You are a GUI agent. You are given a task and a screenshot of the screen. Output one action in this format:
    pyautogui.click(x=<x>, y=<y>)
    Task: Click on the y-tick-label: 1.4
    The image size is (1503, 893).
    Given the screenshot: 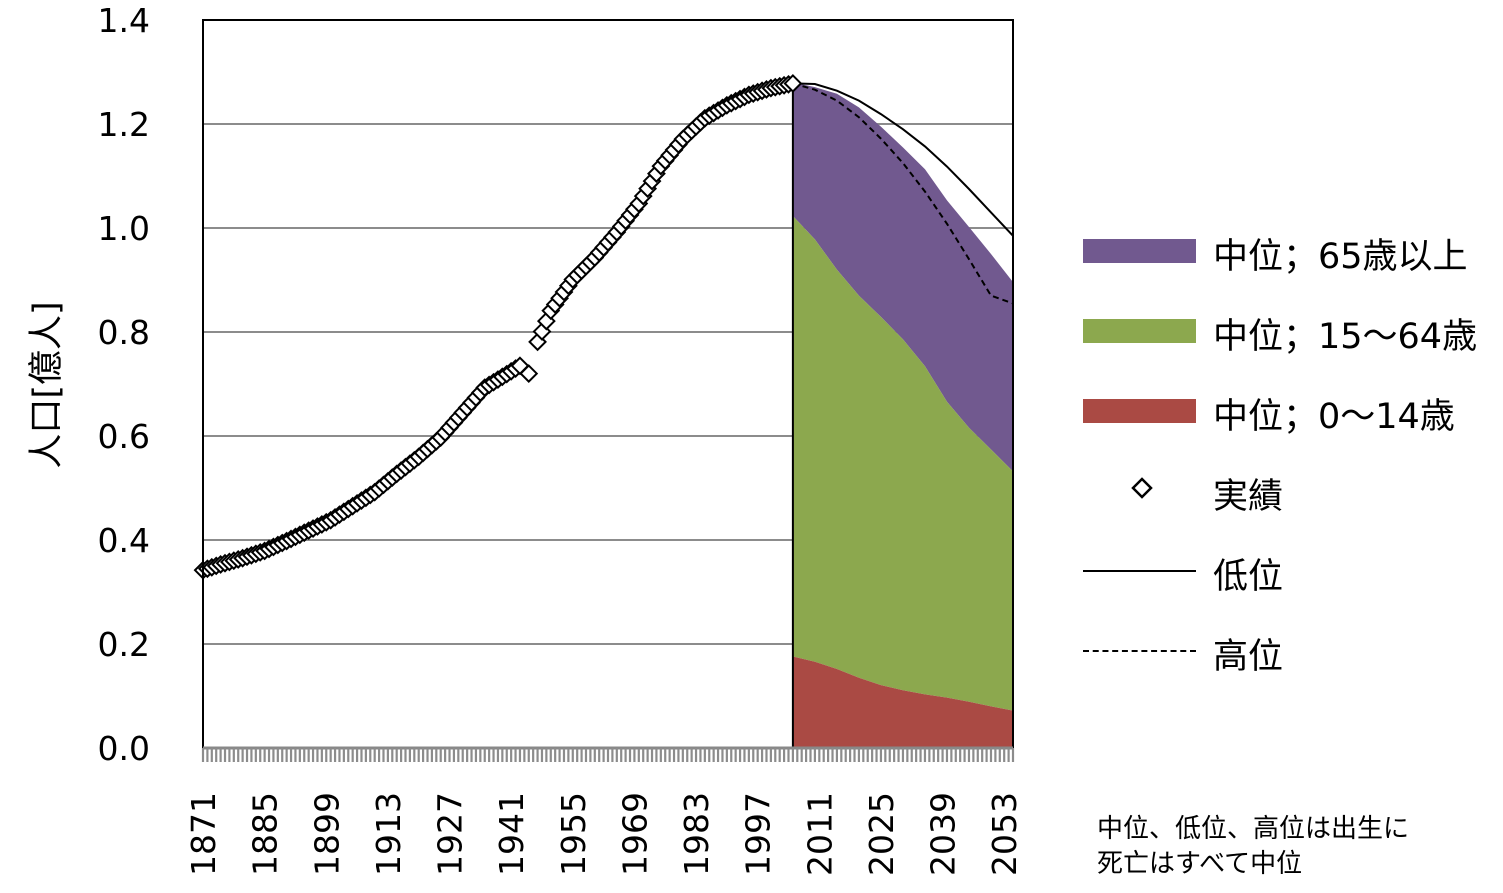 What is the action you would take?
    pyautogui.click(x=124, y=20)
    